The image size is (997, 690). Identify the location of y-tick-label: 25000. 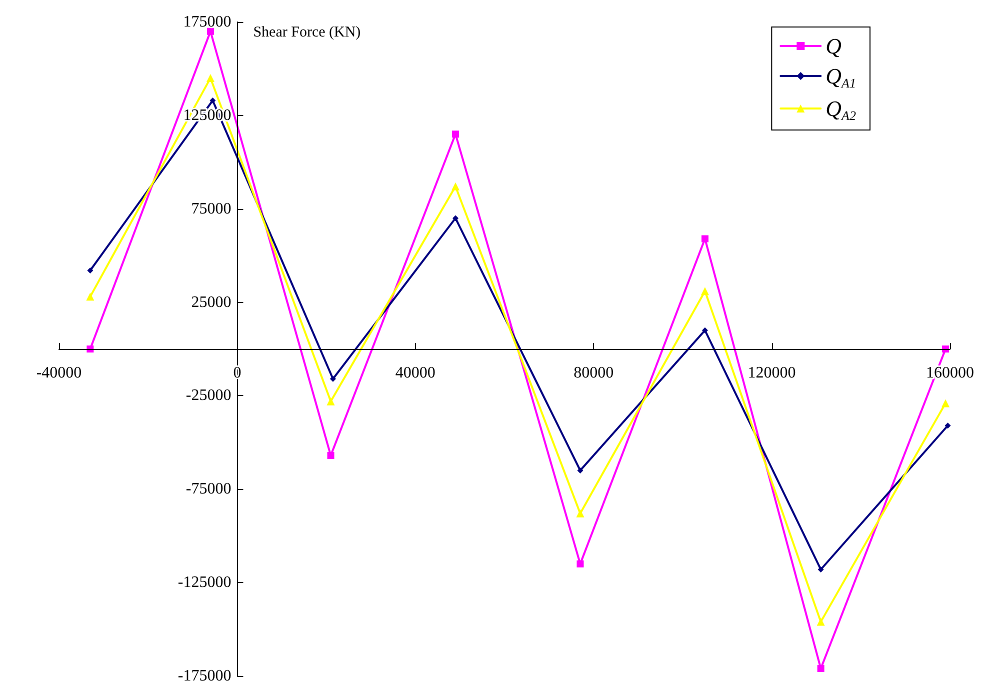
(211, 302).